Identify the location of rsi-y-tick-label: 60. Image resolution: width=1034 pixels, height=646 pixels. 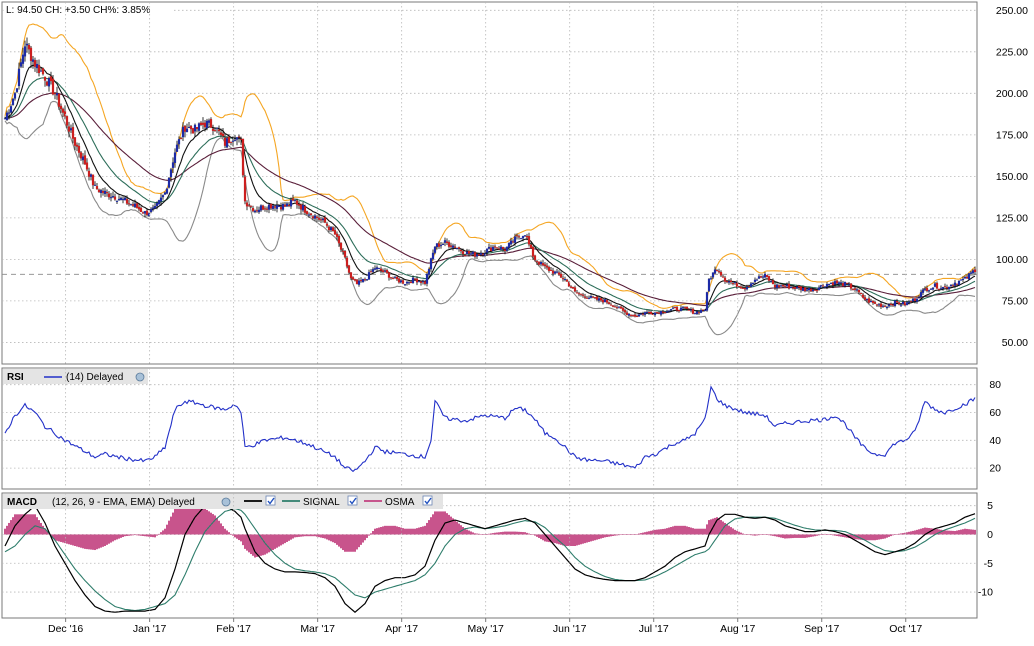
(995, 413).